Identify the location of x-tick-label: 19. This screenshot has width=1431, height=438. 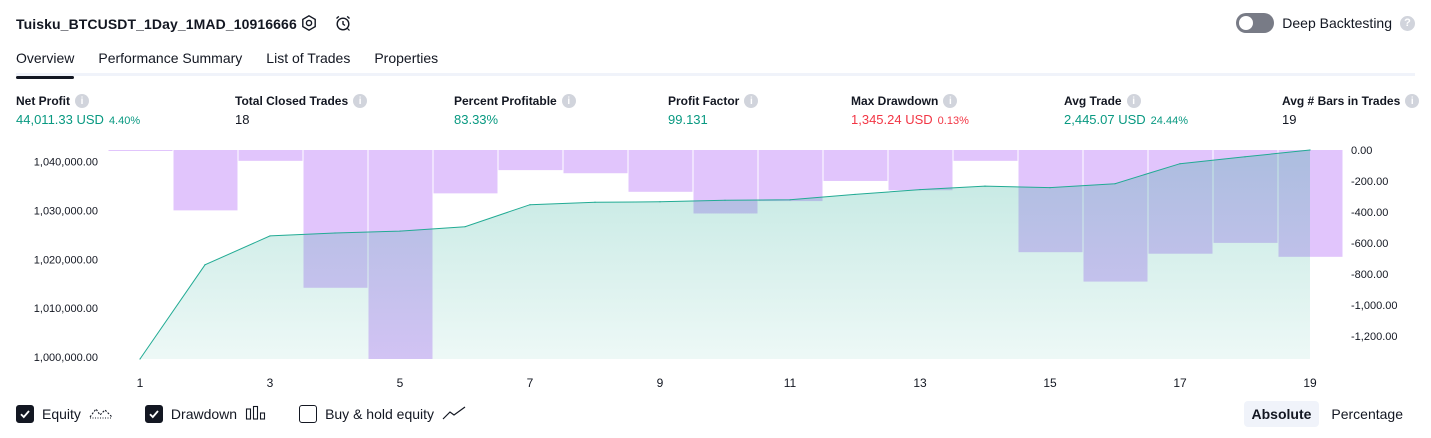
(1310, 383).